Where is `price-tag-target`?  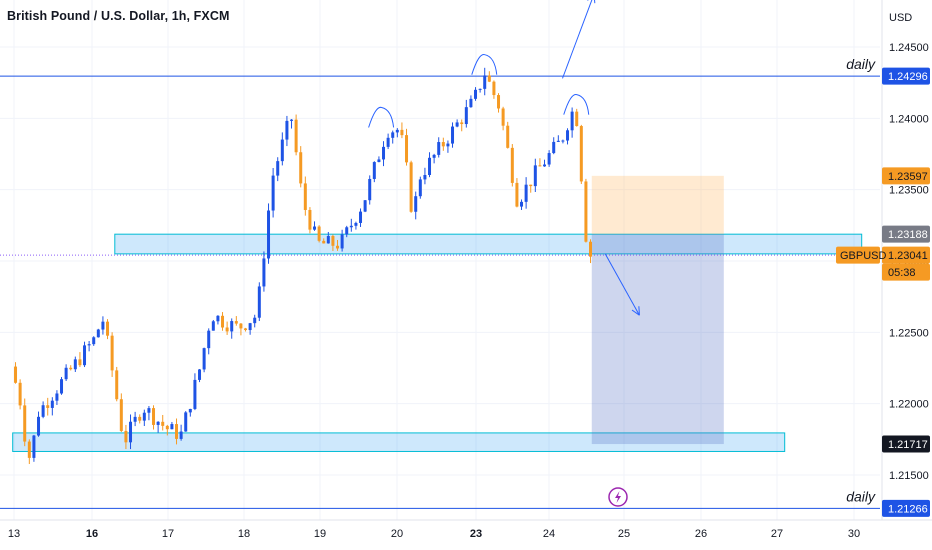
price-tag-target is located at coordinates (906, 444).